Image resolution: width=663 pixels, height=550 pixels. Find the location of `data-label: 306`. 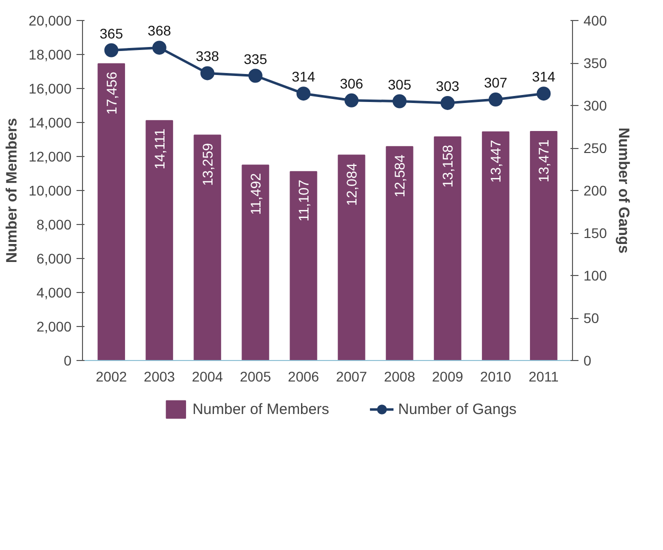

data-label: 306 is located at coordinates (352, 83).